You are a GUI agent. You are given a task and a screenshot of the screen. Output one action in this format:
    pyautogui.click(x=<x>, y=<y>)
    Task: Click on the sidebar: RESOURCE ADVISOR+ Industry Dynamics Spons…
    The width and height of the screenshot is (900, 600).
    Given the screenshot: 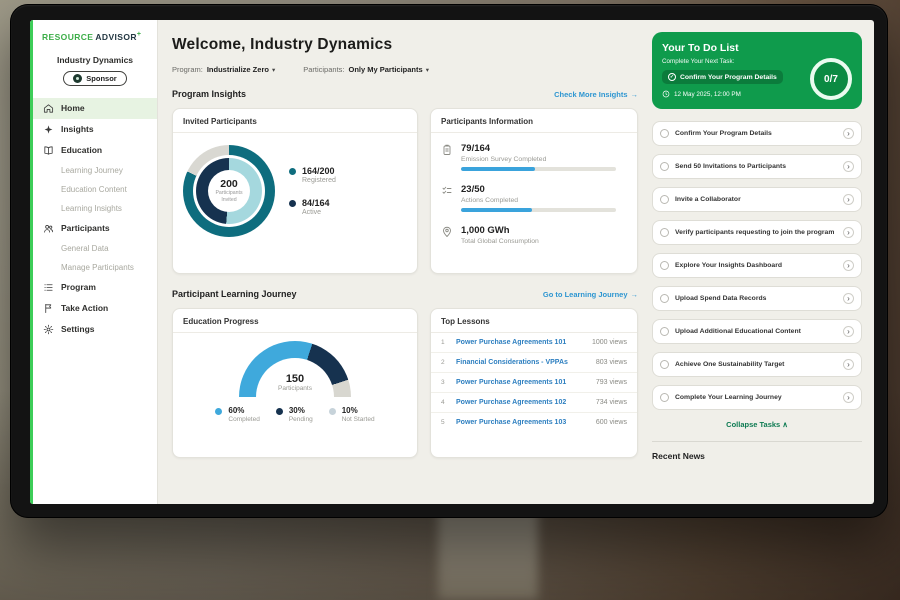 What is the action you would take?
    pyautogui.click(x=94, y=262)
    